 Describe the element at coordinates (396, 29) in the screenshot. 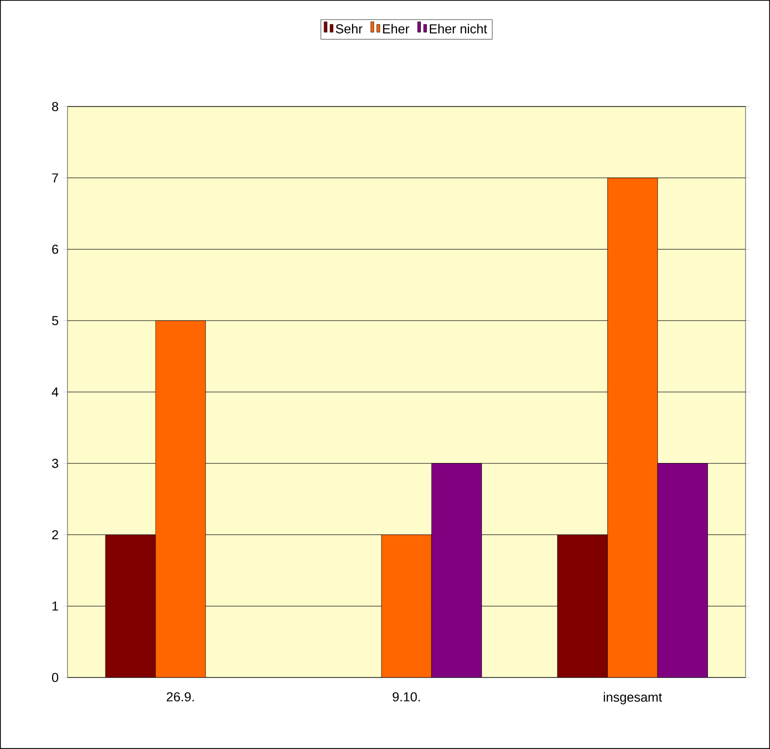

I see `legend-label: Eher` at that location.